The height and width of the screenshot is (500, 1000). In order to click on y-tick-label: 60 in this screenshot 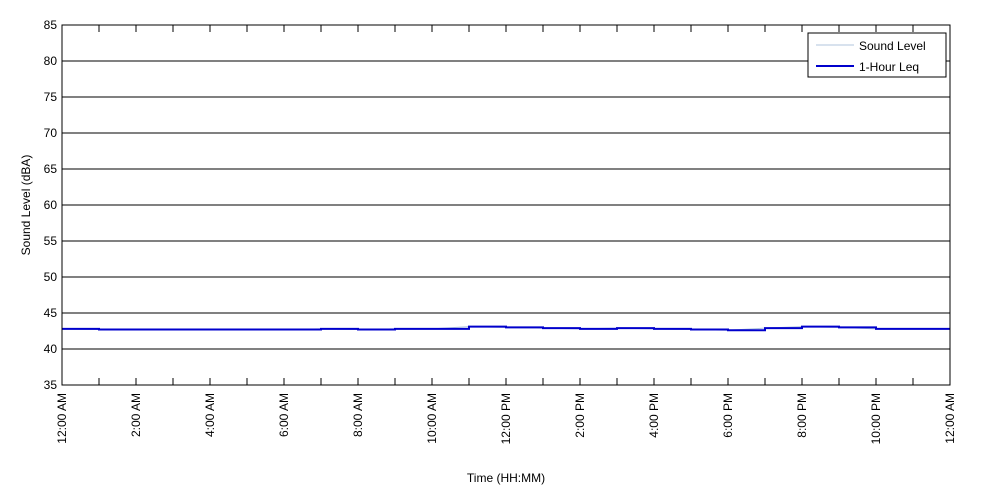, I will do `click(51, 205)`.